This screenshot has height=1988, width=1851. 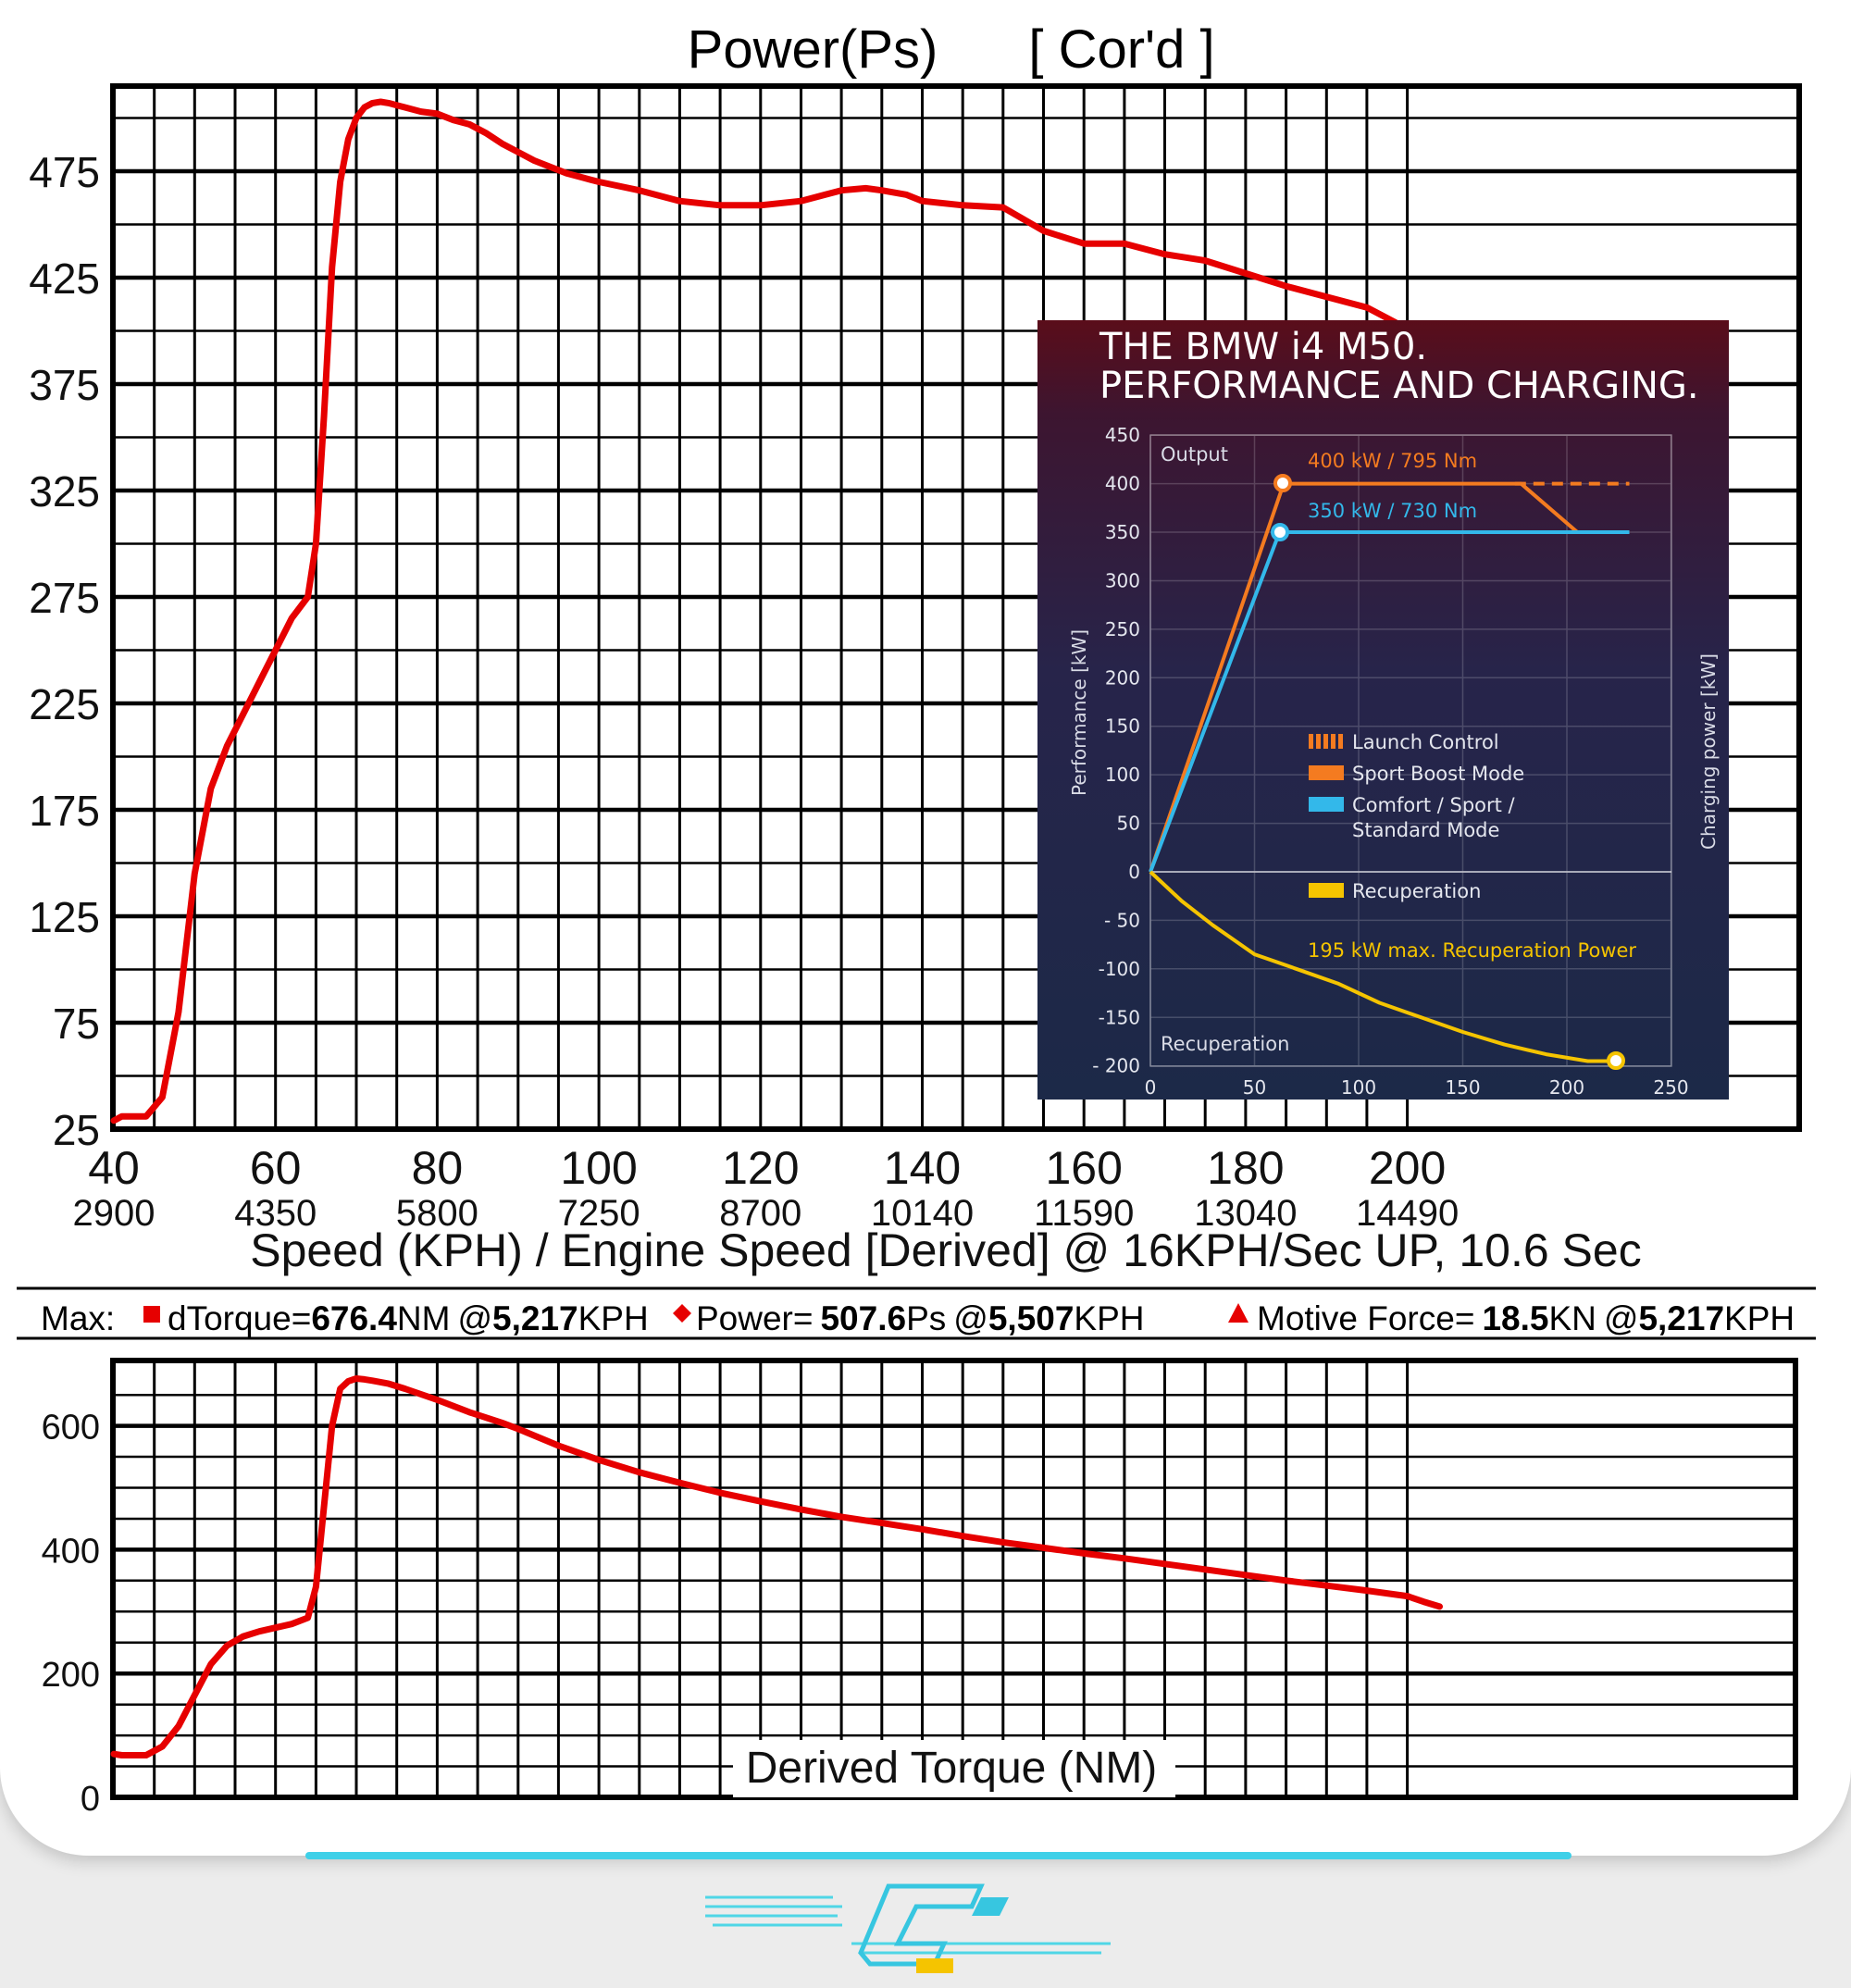 What do you see at coordinates (760, 1168) in the screenshot?
I see `power-x-tick-label: 120` at bounding box center [760, 1168].